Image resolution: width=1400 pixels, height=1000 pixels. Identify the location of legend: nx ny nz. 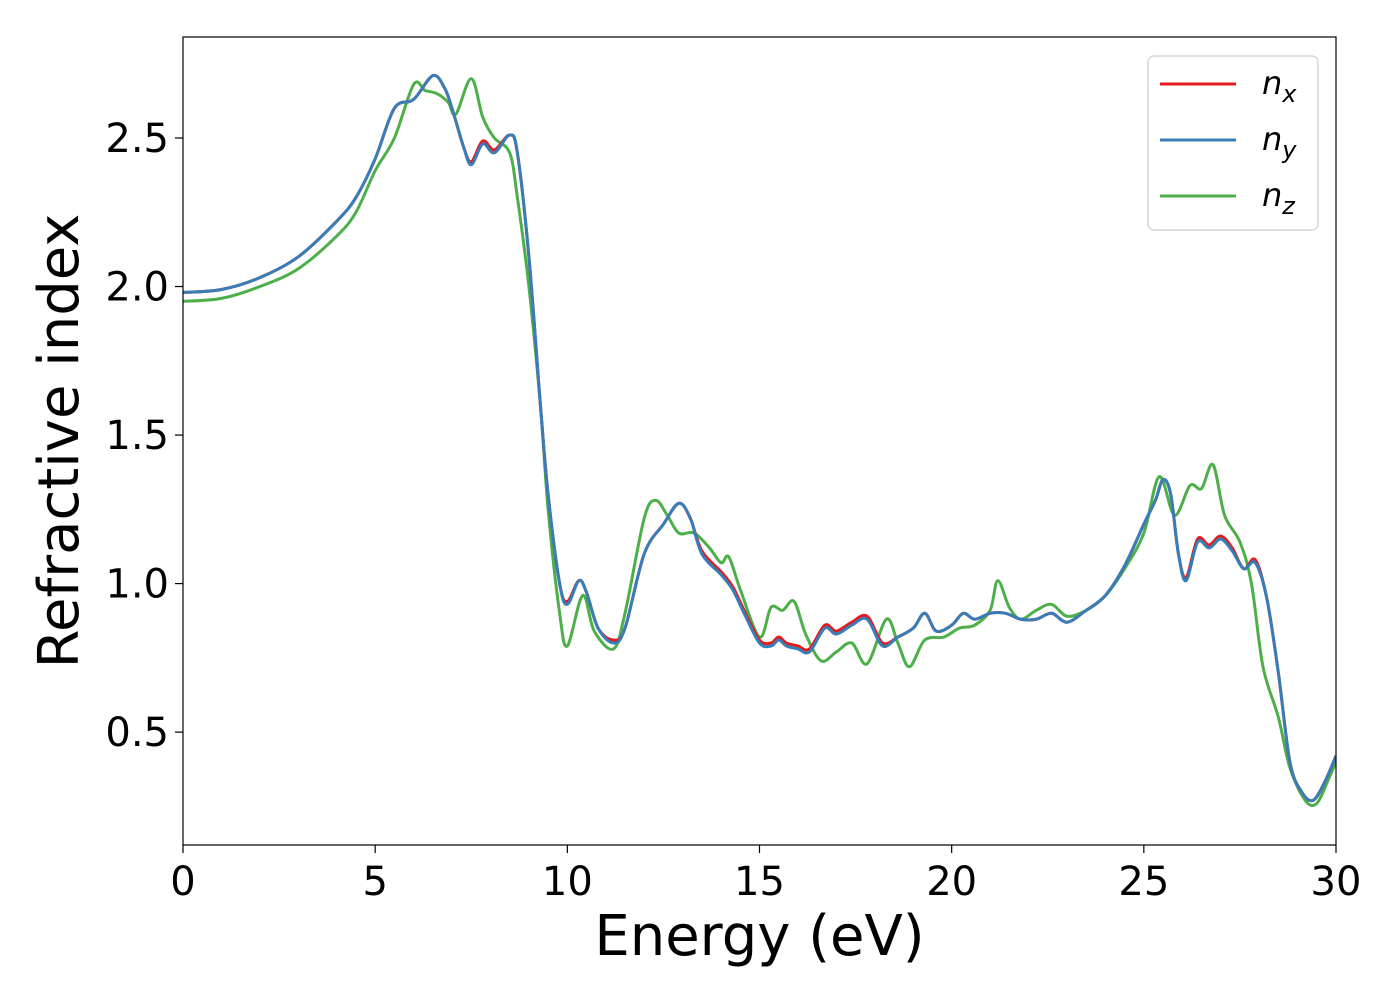
(1233, 143).